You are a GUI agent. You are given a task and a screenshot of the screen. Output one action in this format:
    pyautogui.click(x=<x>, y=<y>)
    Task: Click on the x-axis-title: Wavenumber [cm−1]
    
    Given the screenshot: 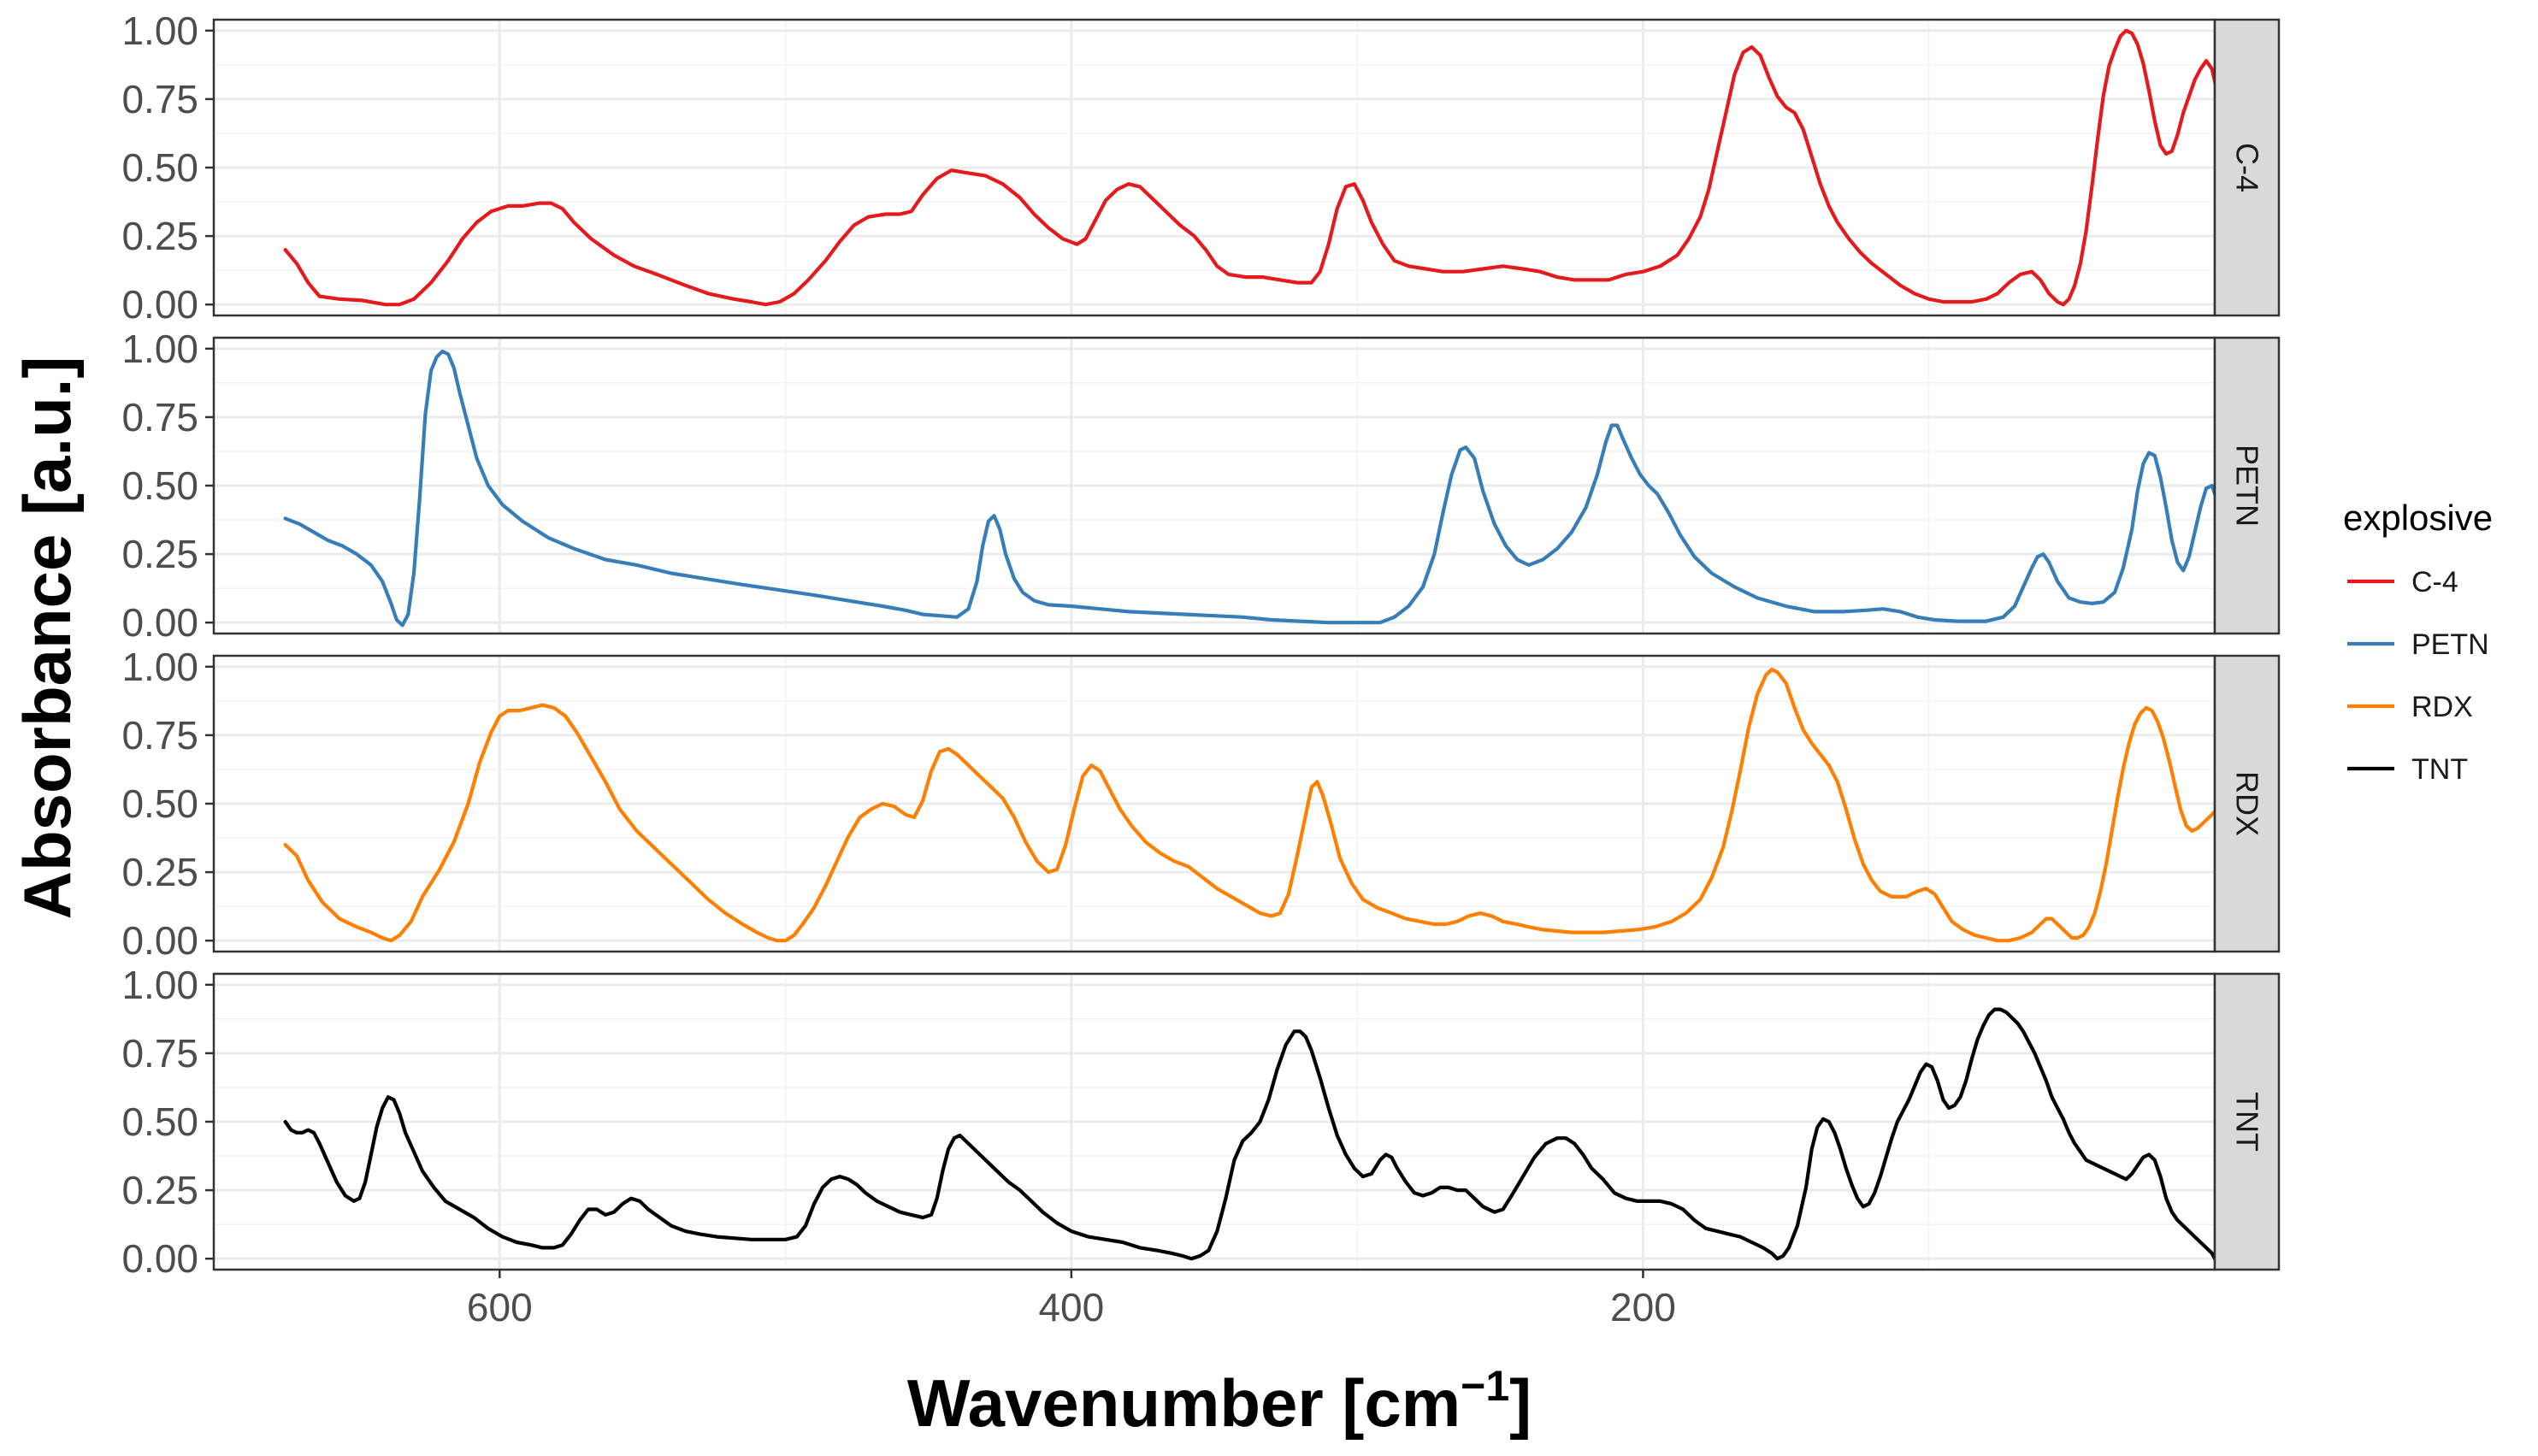 What is the action you would take?
    pyautogui.click(x=1219, y=1401)
    